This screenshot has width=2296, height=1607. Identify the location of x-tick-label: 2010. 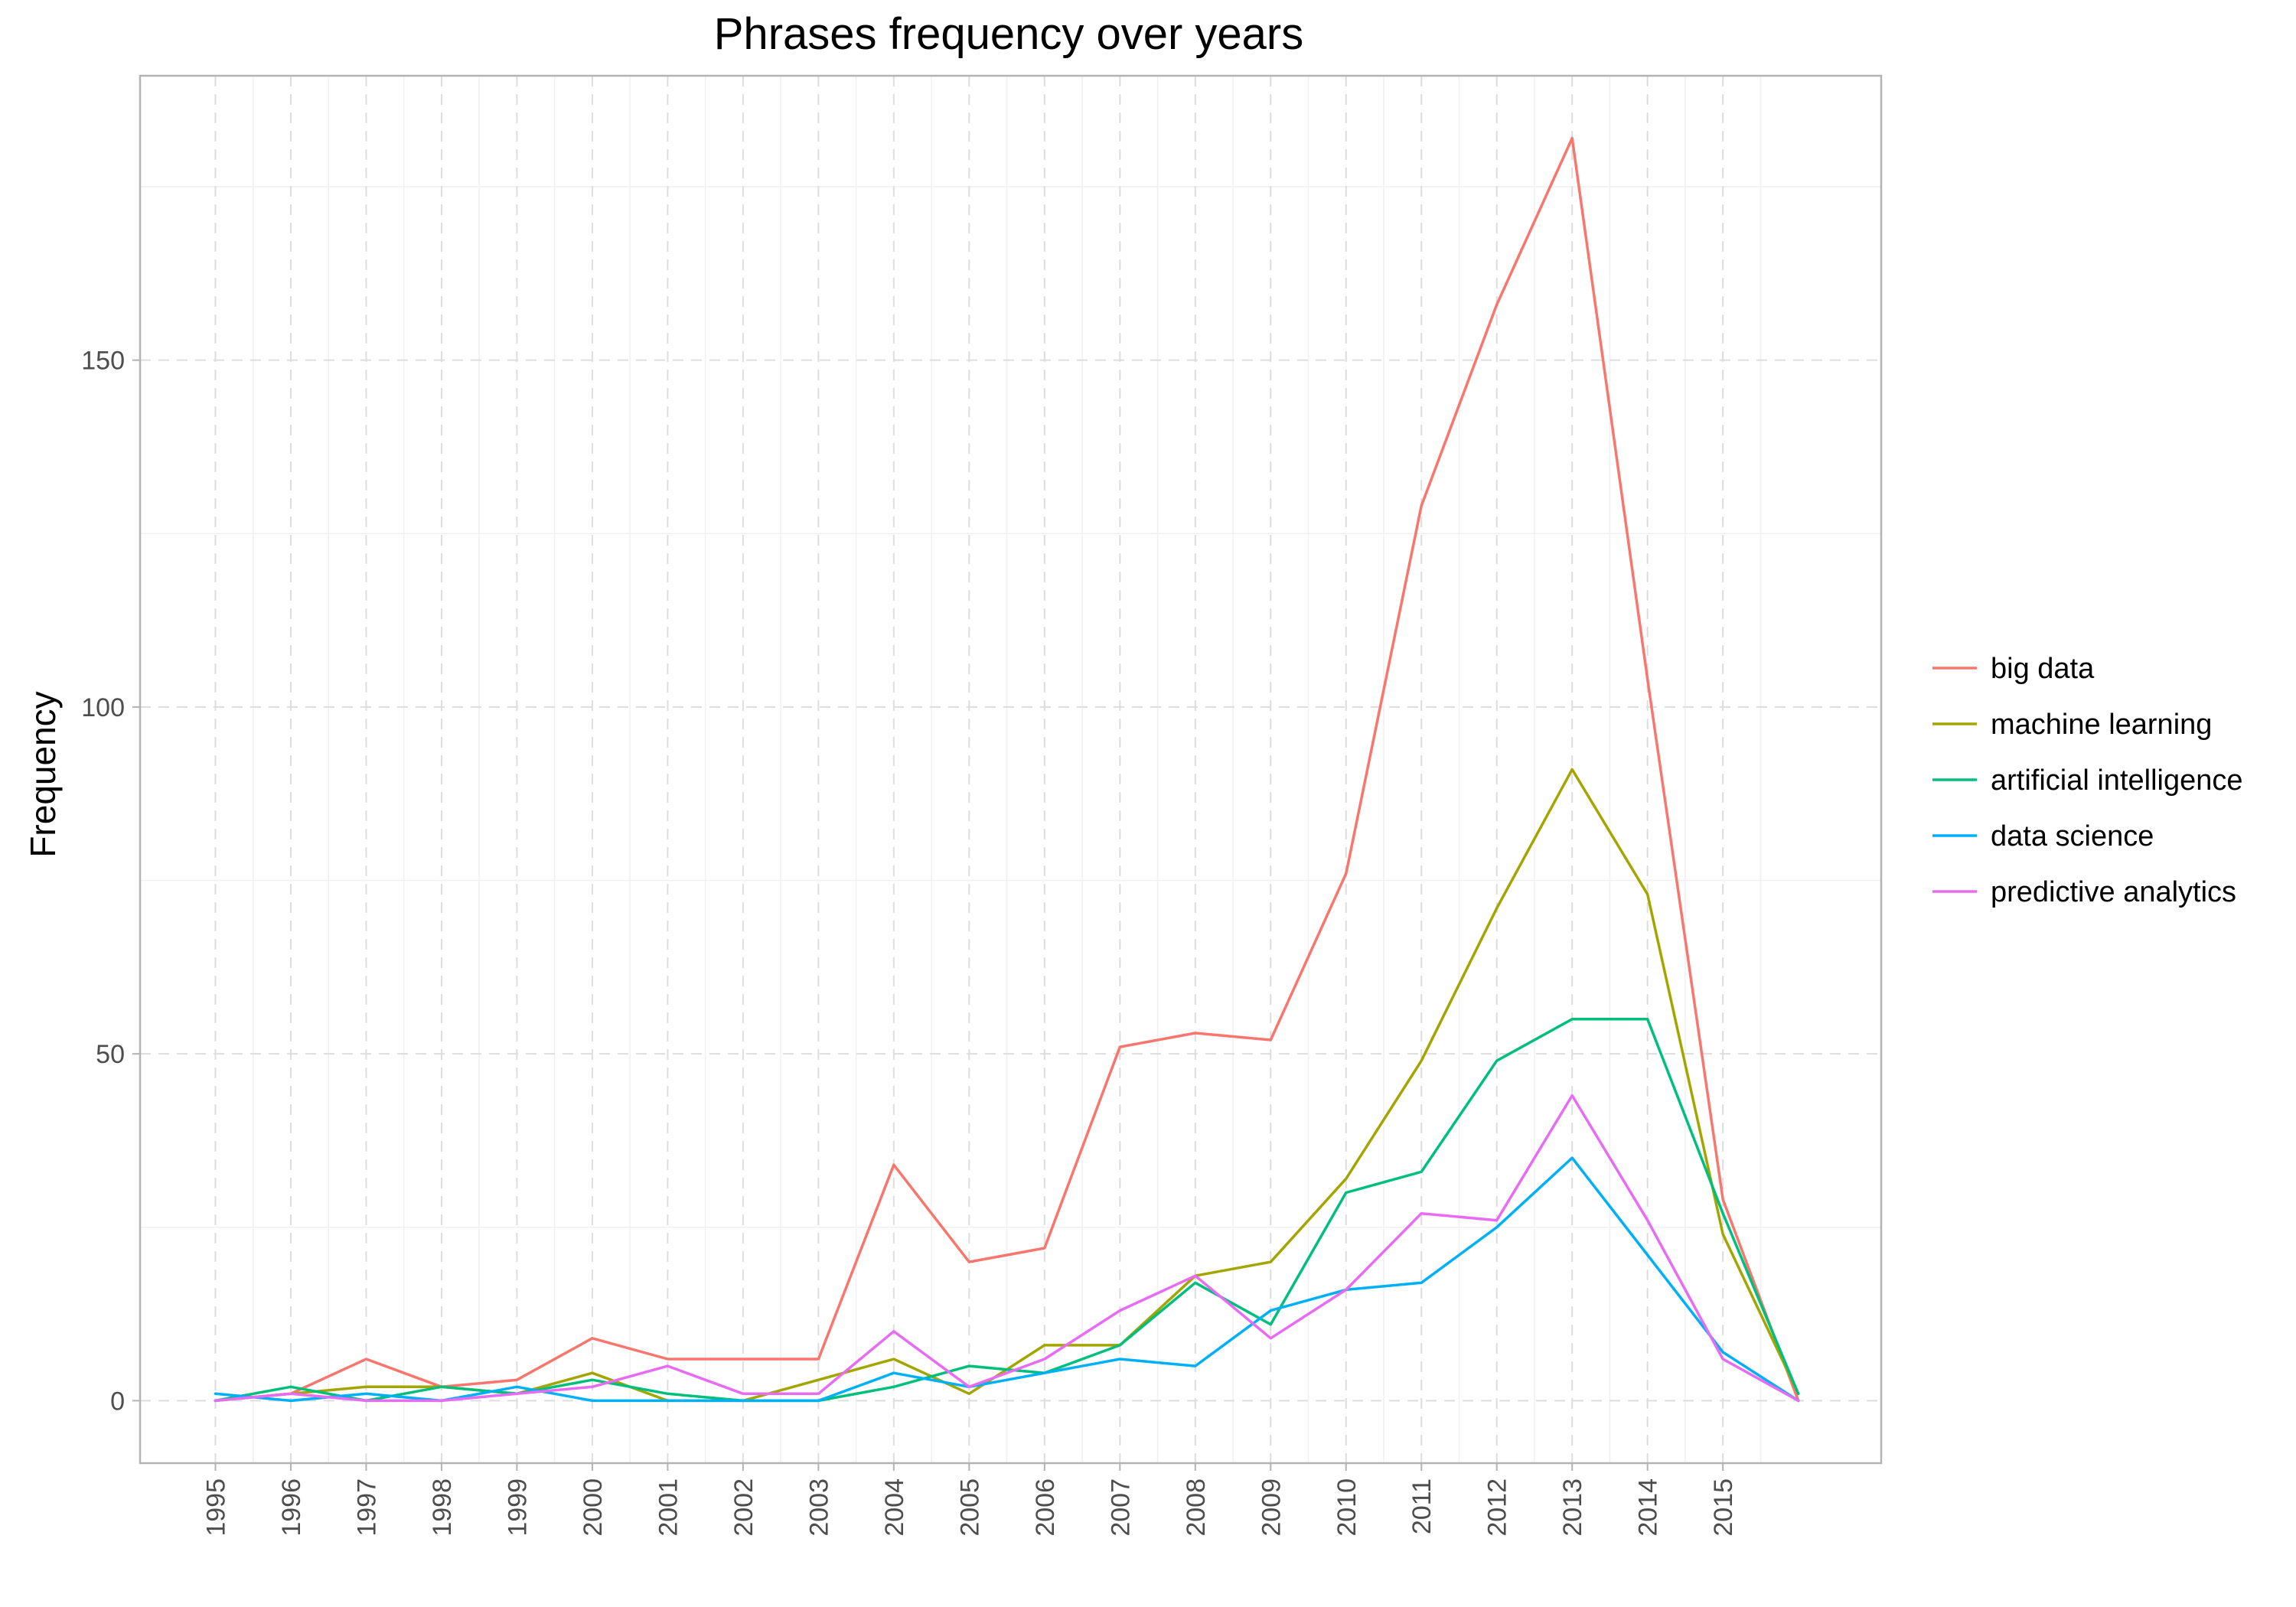
(1347, 1507).